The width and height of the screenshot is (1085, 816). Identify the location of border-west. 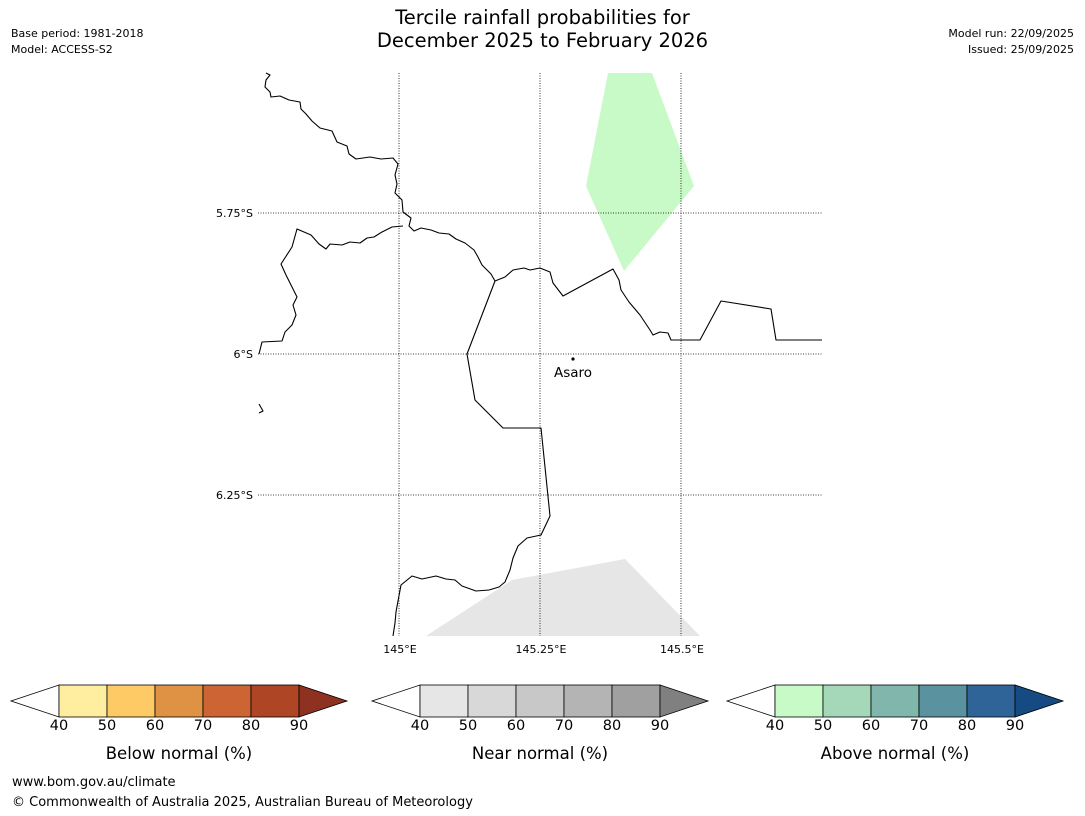
(331, 290).